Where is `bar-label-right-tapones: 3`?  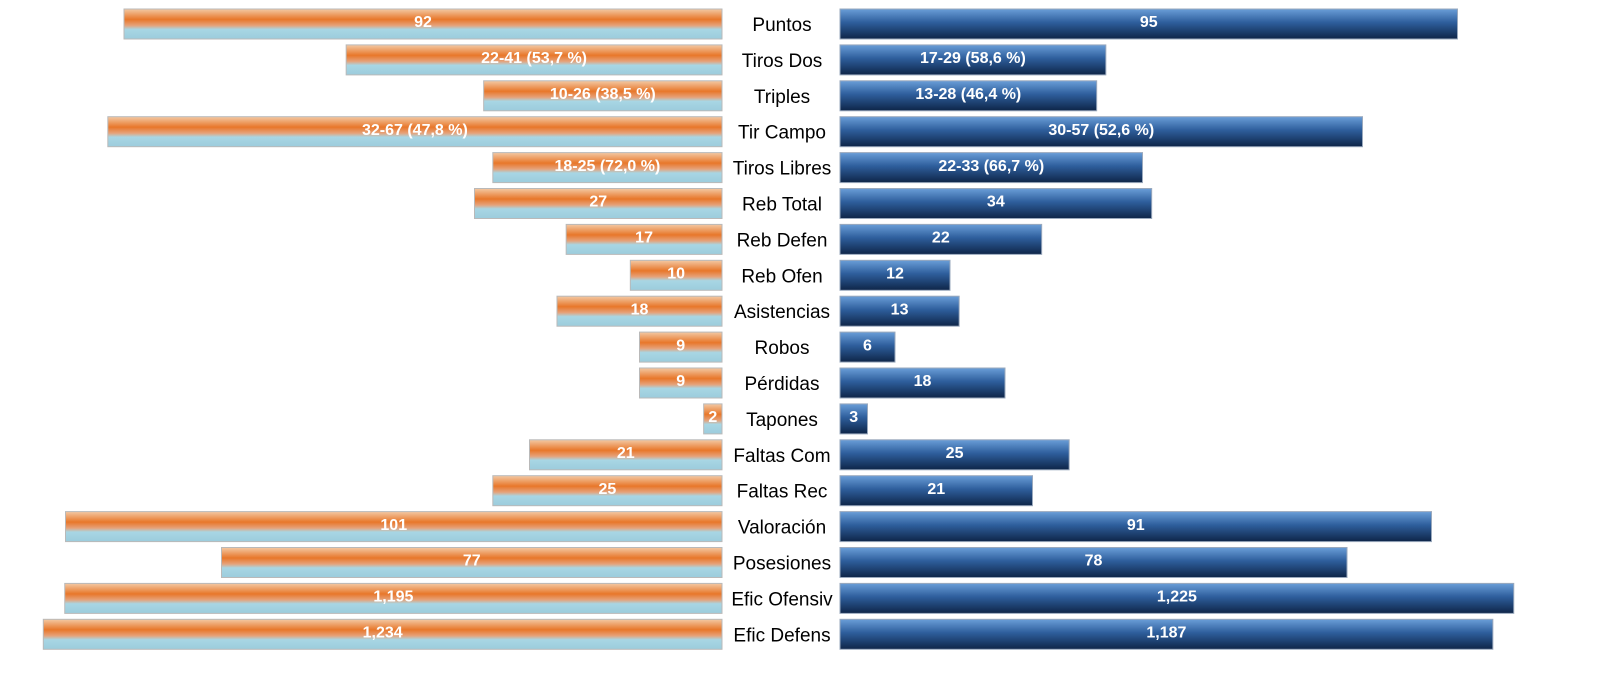
bar-label-right-tapones: 3 is located at coordinates (853, 417).